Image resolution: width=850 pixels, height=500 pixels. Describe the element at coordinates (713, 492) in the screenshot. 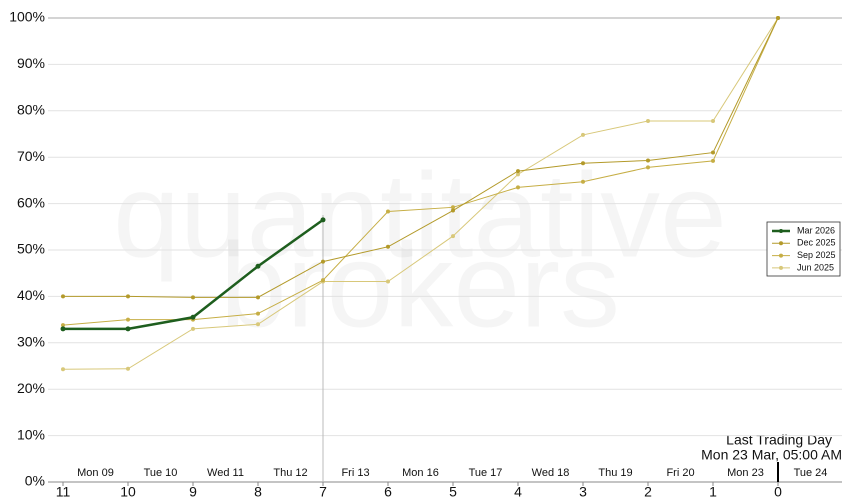

I see `x-tick-label: 1` at that location.